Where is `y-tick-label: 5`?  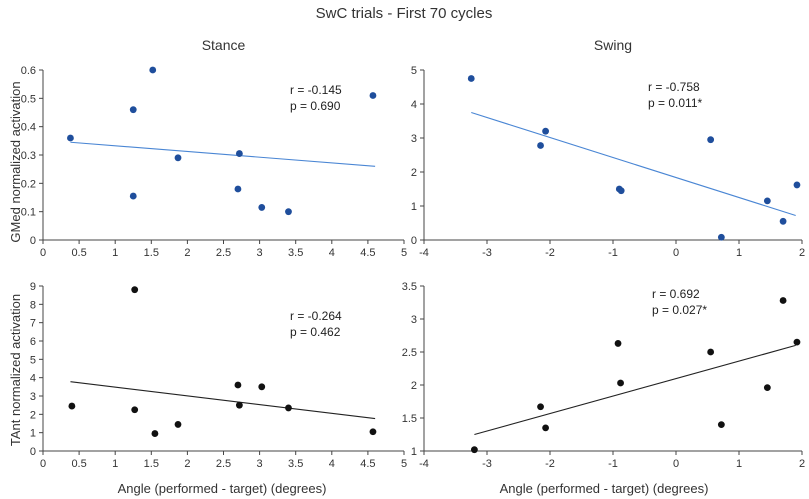 y-tick-label: 5 is located at coordinates (33, 360).